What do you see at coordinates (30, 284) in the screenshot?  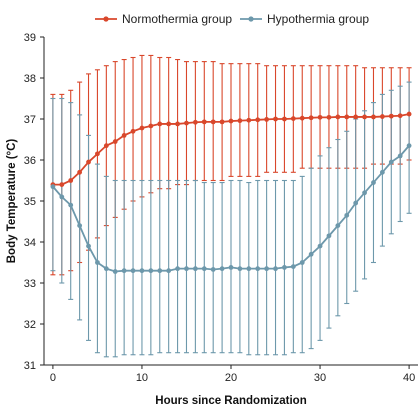 I see `y-tick-label: 33` at bounding box center [30, 284].